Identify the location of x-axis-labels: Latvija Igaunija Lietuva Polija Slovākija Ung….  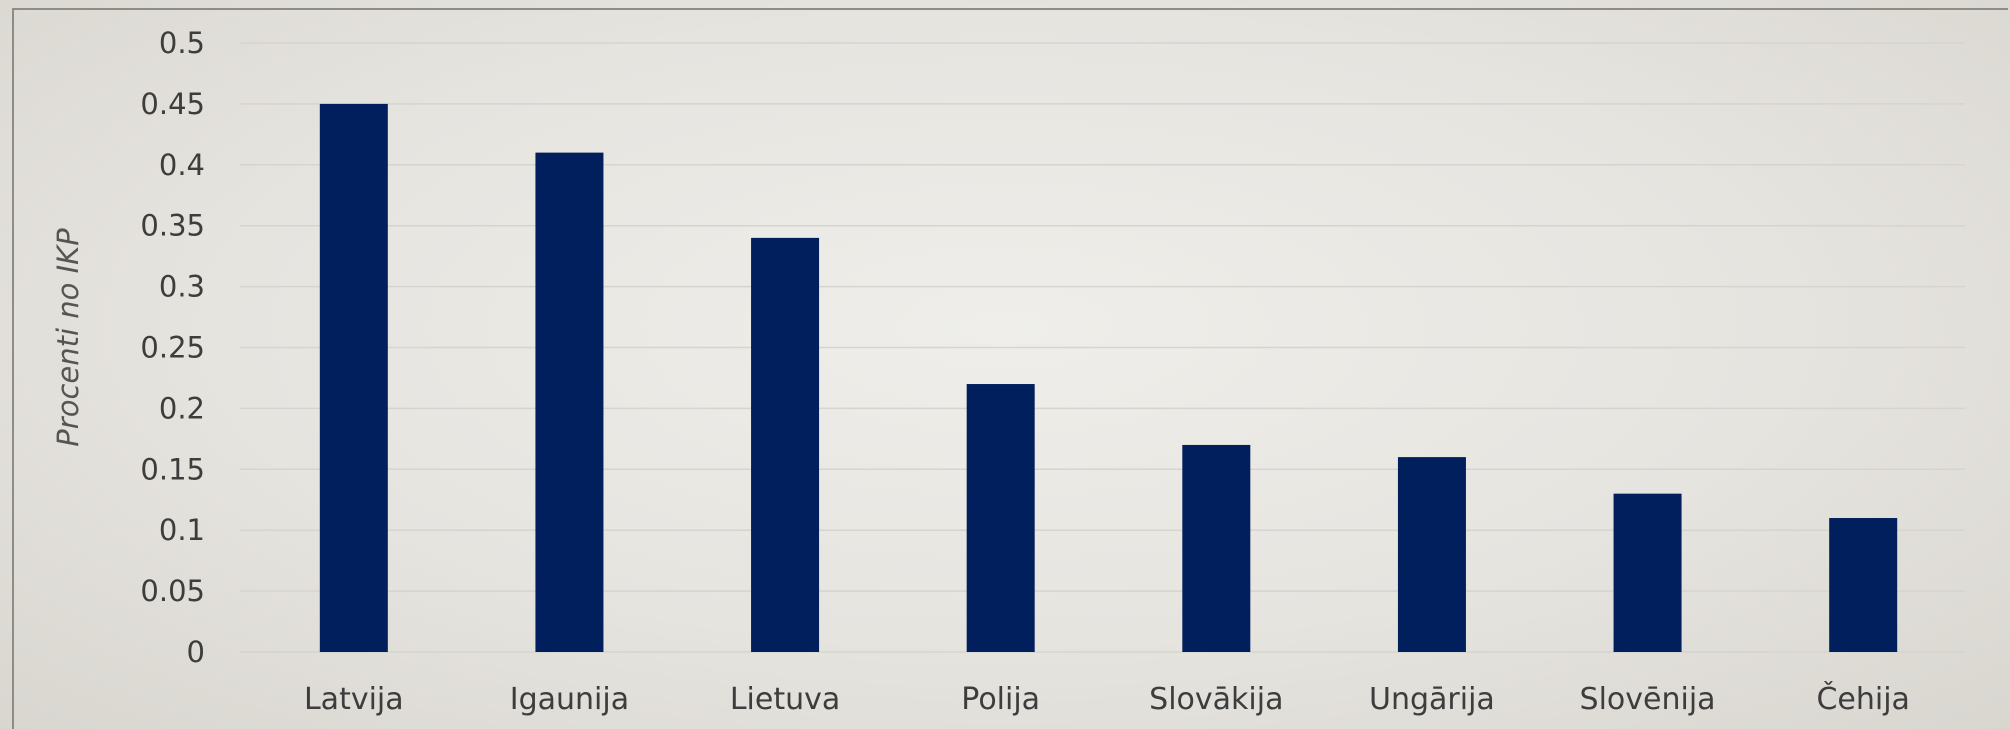
(1107, 698).